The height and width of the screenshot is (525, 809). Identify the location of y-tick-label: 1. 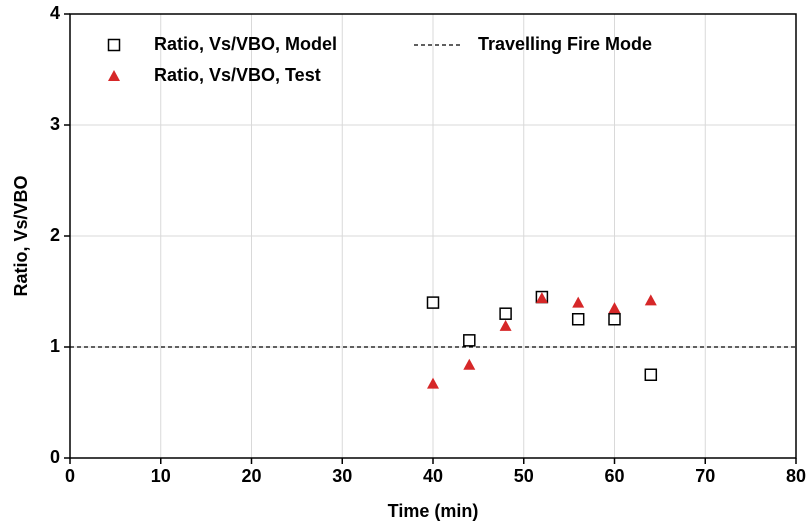
(55, 346).